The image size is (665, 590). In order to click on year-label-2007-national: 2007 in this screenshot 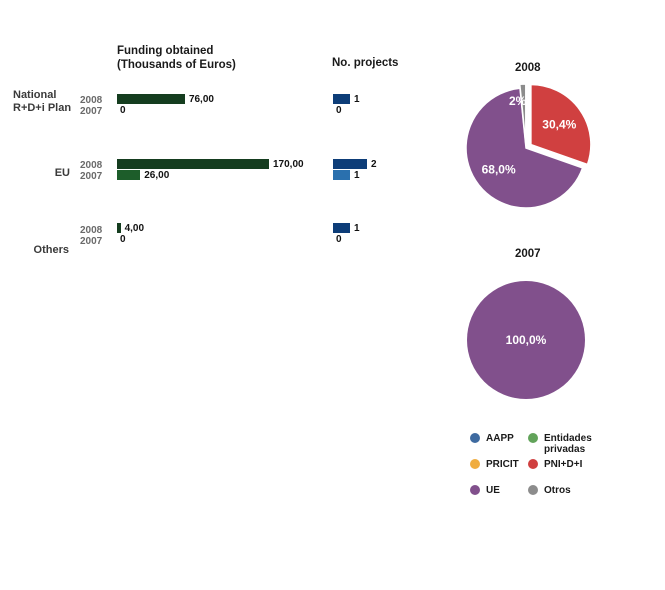, I will do `click(91, 111)`.